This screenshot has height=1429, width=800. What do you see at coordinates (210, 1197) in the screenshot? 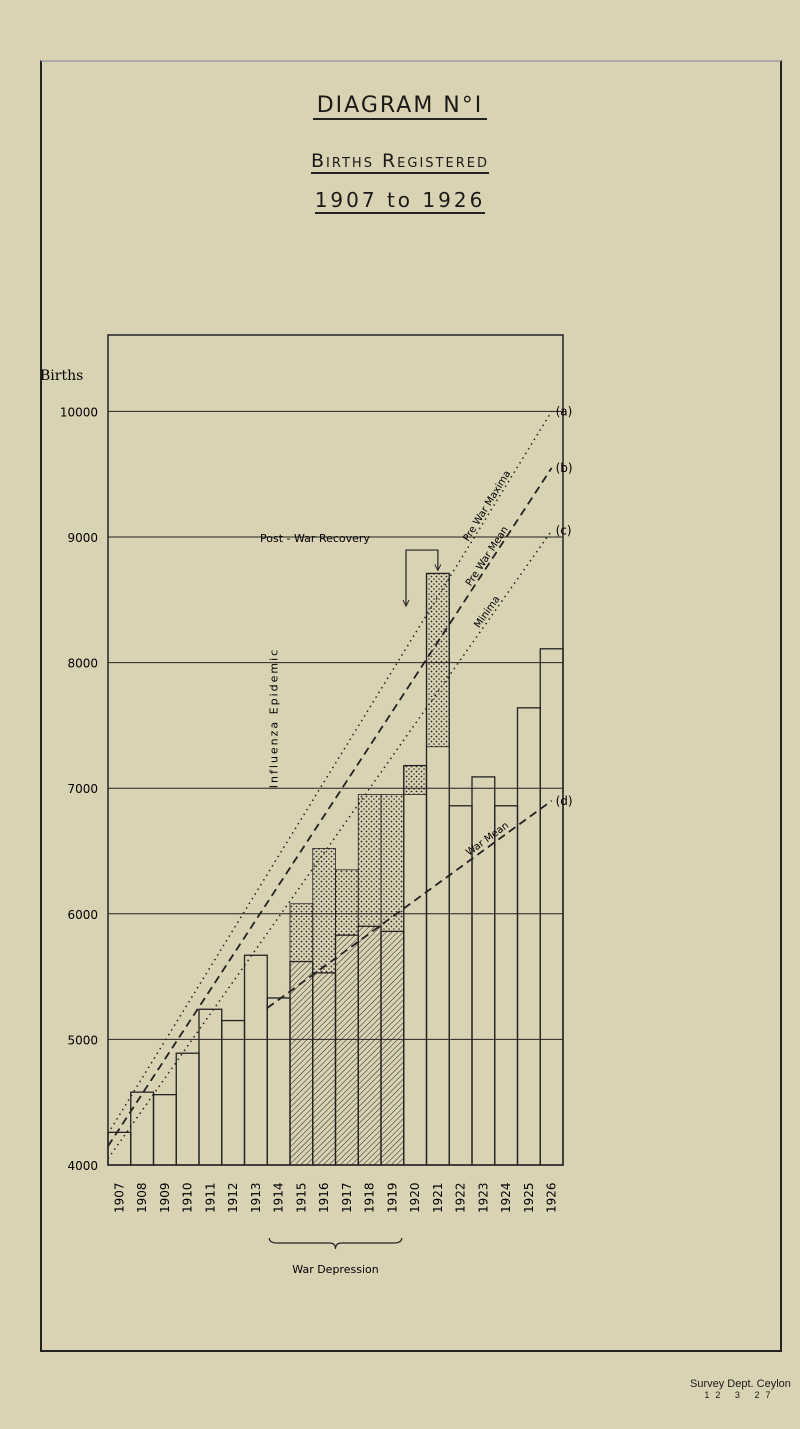
I see `x-tick-label: 1911` at bounding box center [210, 1197].